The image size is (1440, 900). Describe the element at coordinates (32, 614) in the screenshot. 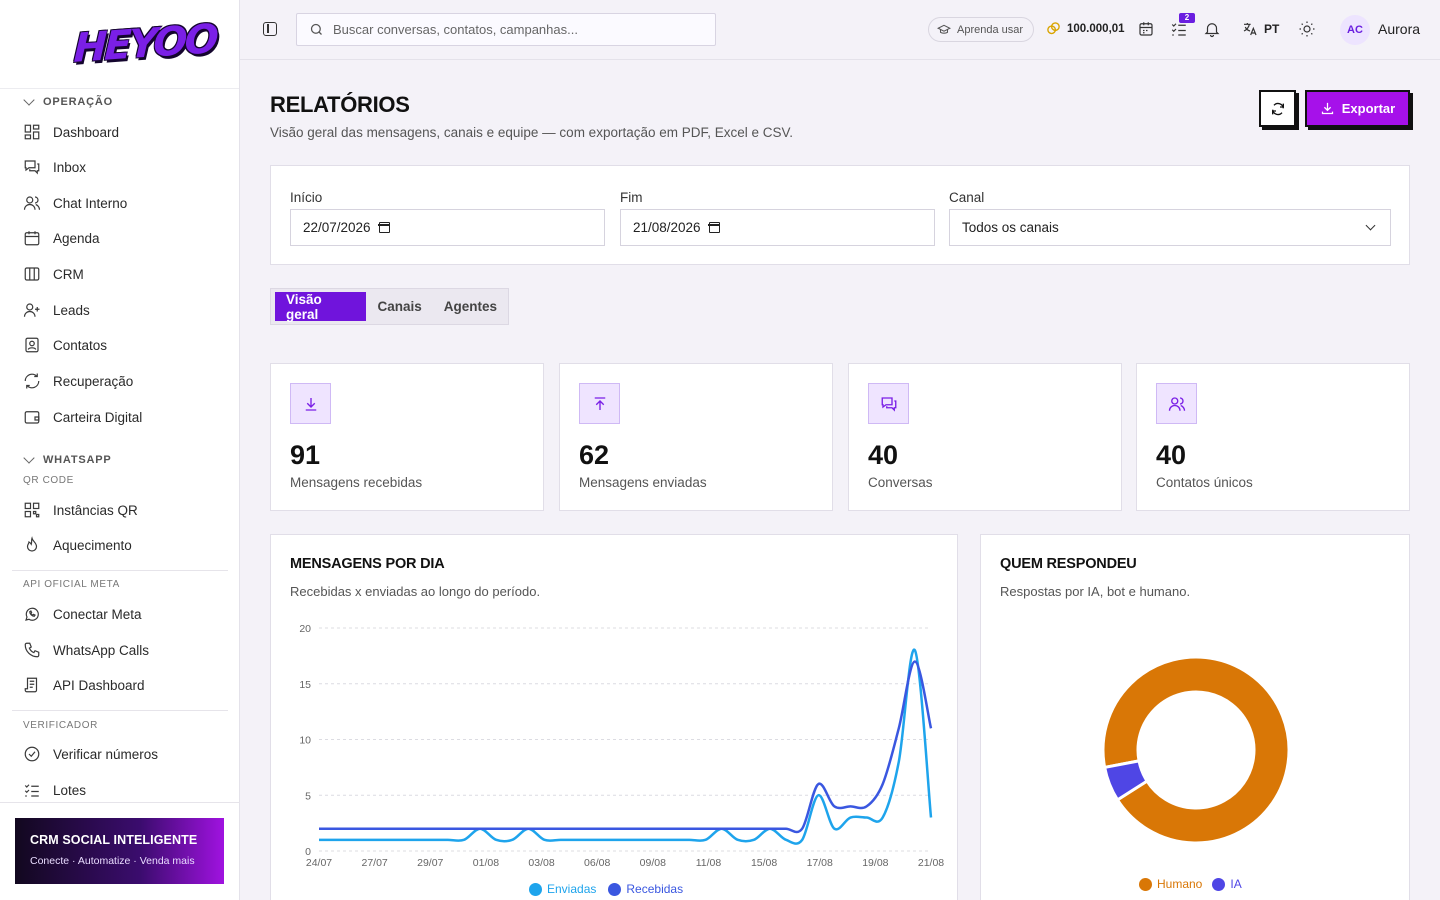

I see `whatsapp-icon` at that location.